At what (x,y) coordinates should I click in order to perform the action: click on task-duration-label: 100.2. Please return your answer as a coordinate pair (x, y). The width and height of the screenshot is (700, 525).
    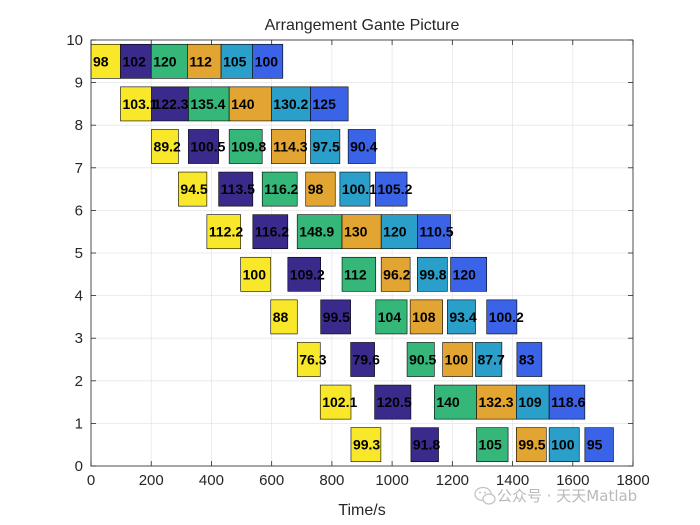
    Looking at the image, I should click on (506, 317).